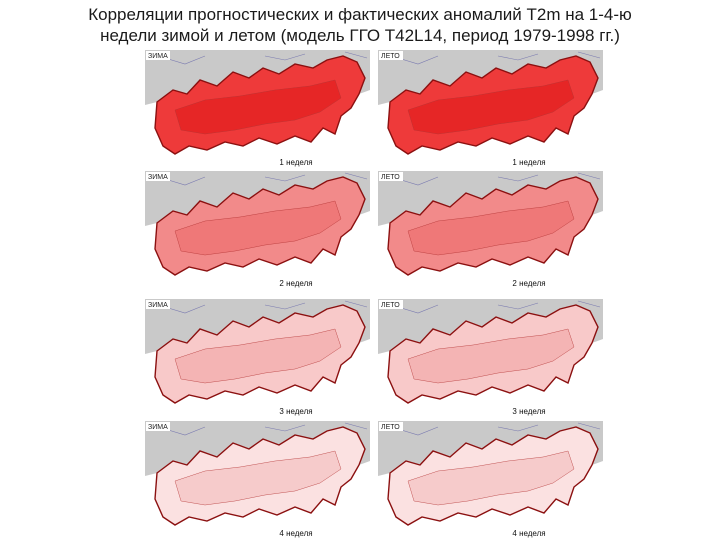  I want to click on map-panel: ЛЕТО 1 неделя, so click(490, 109).